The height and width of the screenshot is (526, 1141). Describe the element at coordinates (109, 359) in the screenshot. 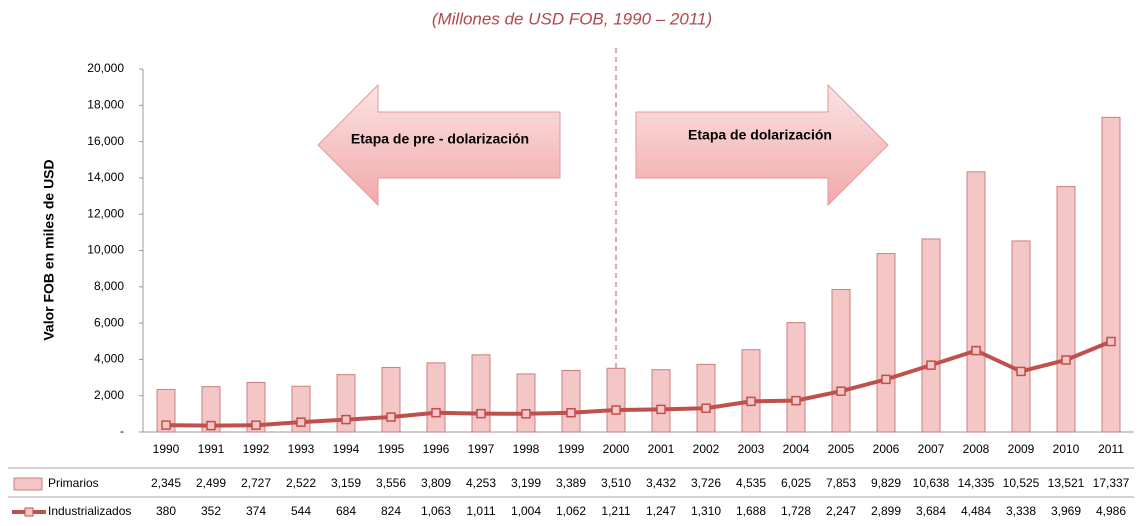

I see `y-tick-label: 4,000` at that location.